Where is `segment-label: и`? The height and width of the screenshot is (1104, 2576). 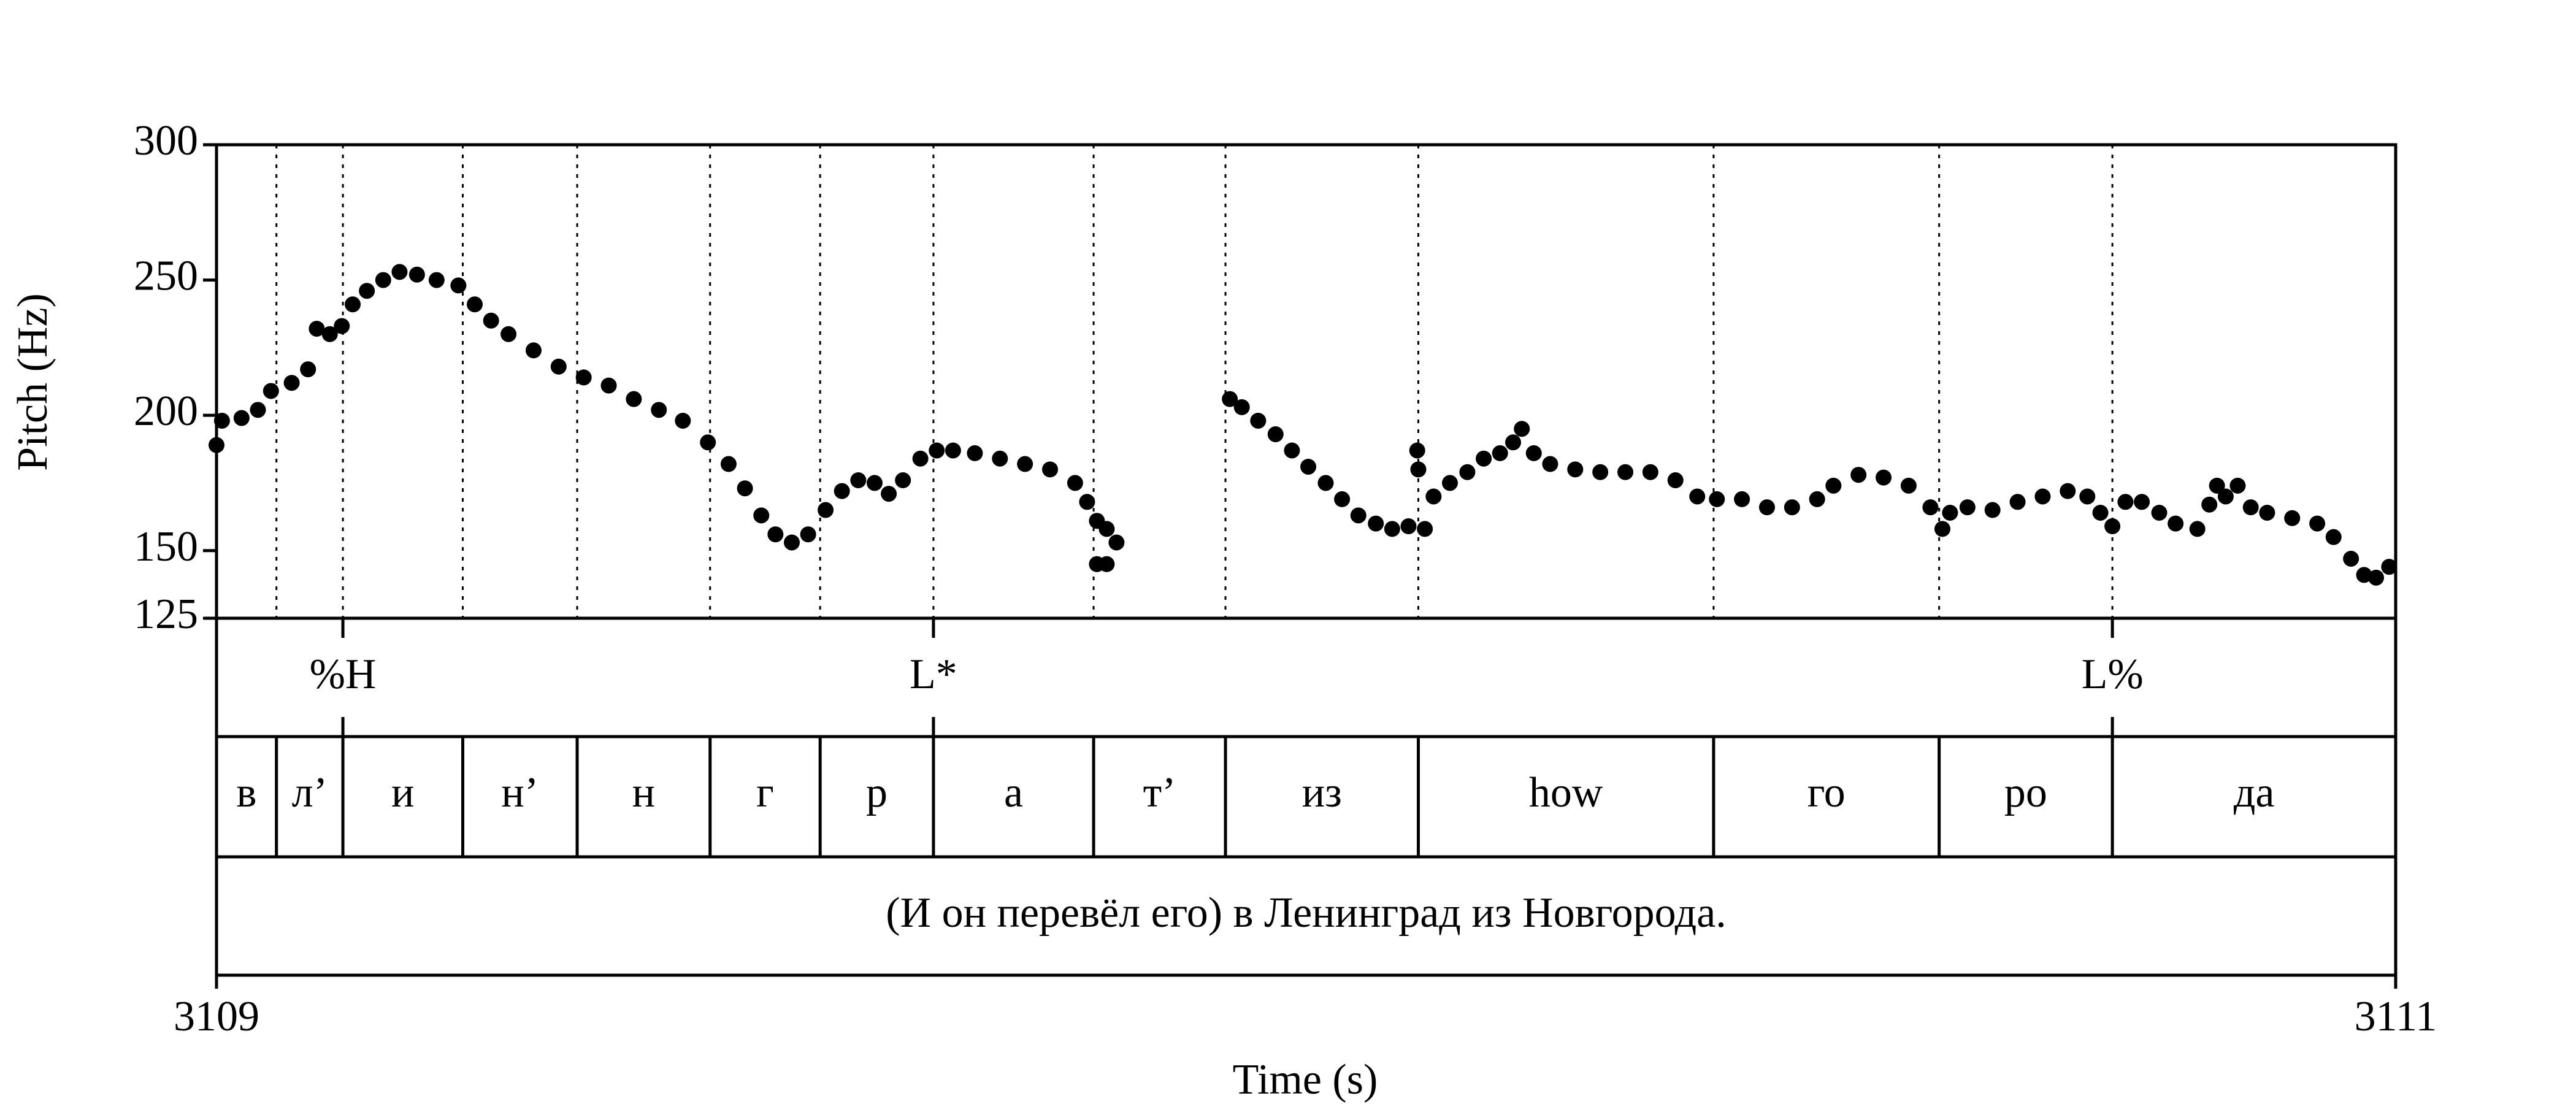
segment-label: и is located at coordinates (402, 792).